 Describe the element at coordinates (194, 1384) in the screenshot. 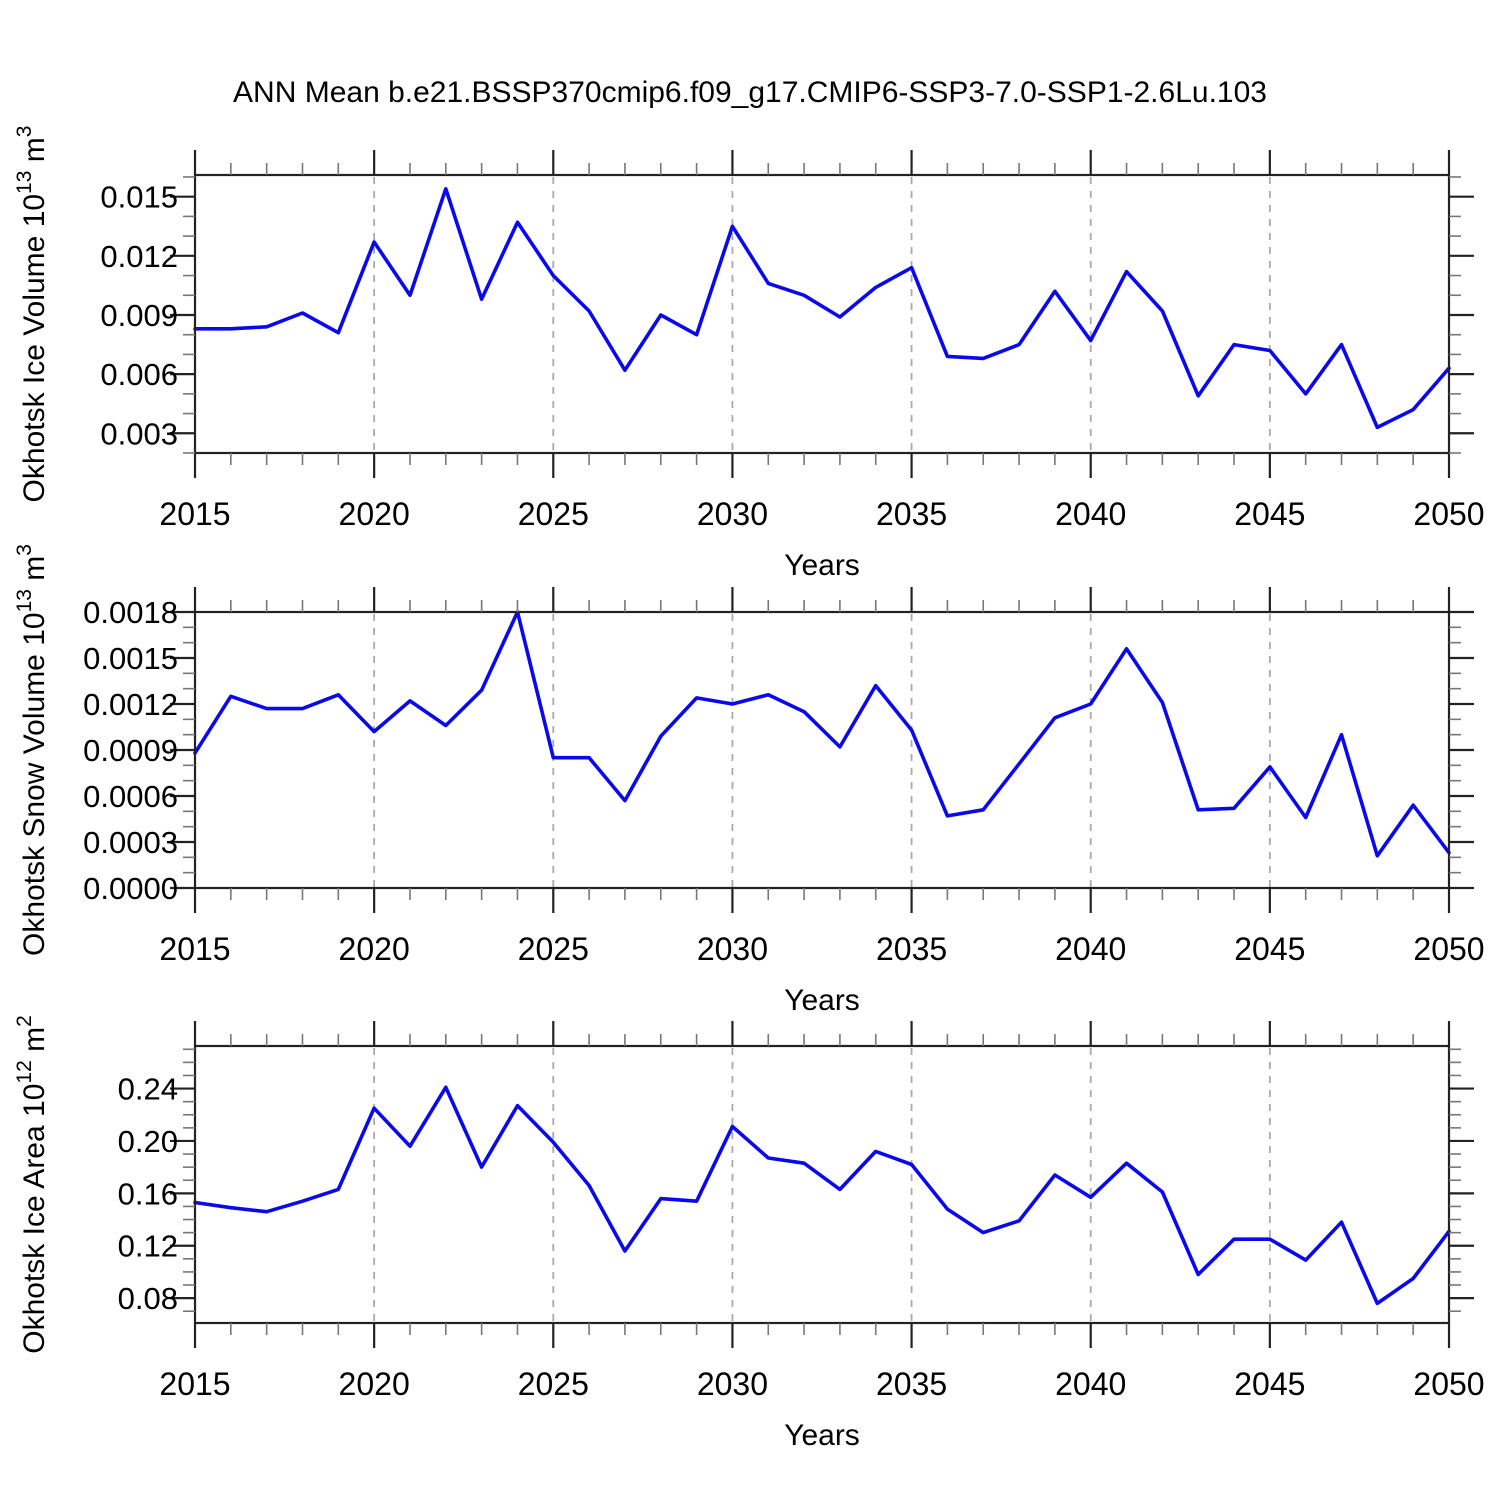

I see `chart-3-xtick-label: 2015` at that location.